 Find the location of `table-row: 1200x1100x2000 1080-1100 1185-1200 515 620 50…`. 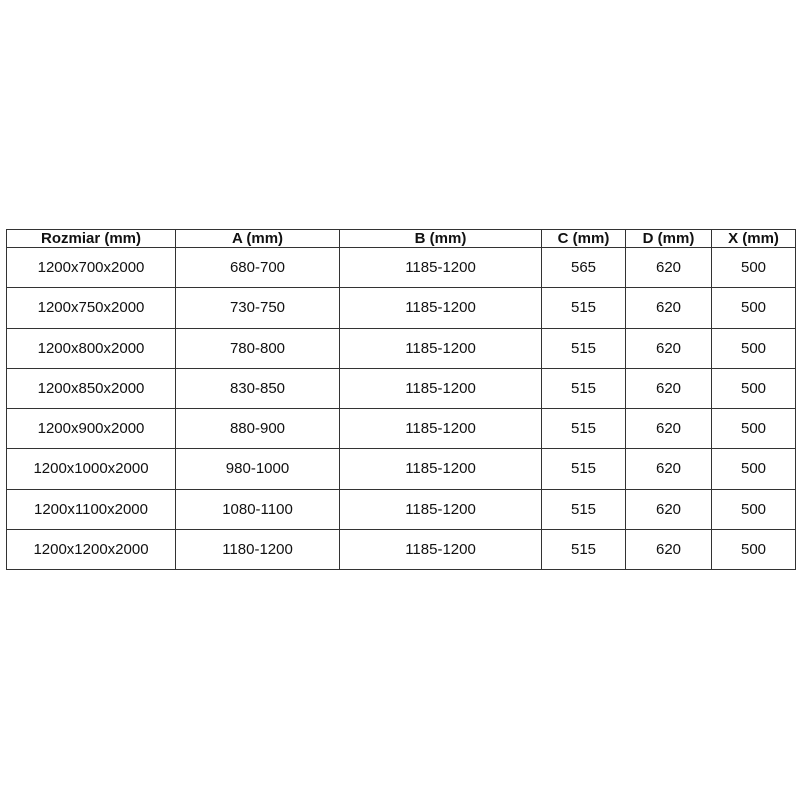

table-row: 1200x1100x2000 1080-1100 1185-1200 515 620 50… is located at coordinates (401, 509).